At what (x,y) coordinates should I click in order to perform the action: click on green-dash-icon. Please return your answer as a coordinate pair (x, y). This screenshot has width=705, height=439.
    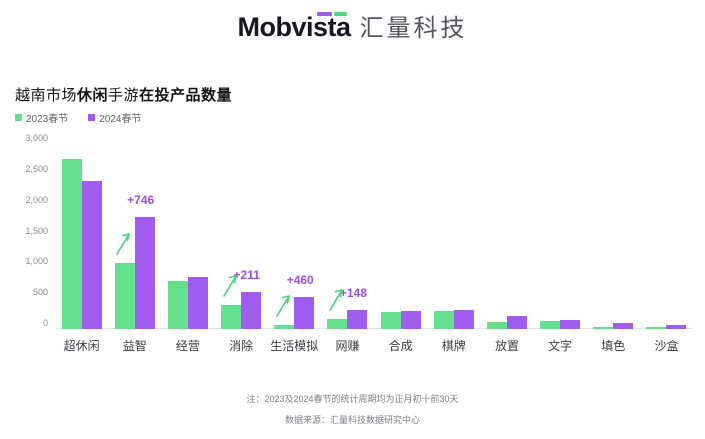
    Looking at the image, I should click on (340, 14).